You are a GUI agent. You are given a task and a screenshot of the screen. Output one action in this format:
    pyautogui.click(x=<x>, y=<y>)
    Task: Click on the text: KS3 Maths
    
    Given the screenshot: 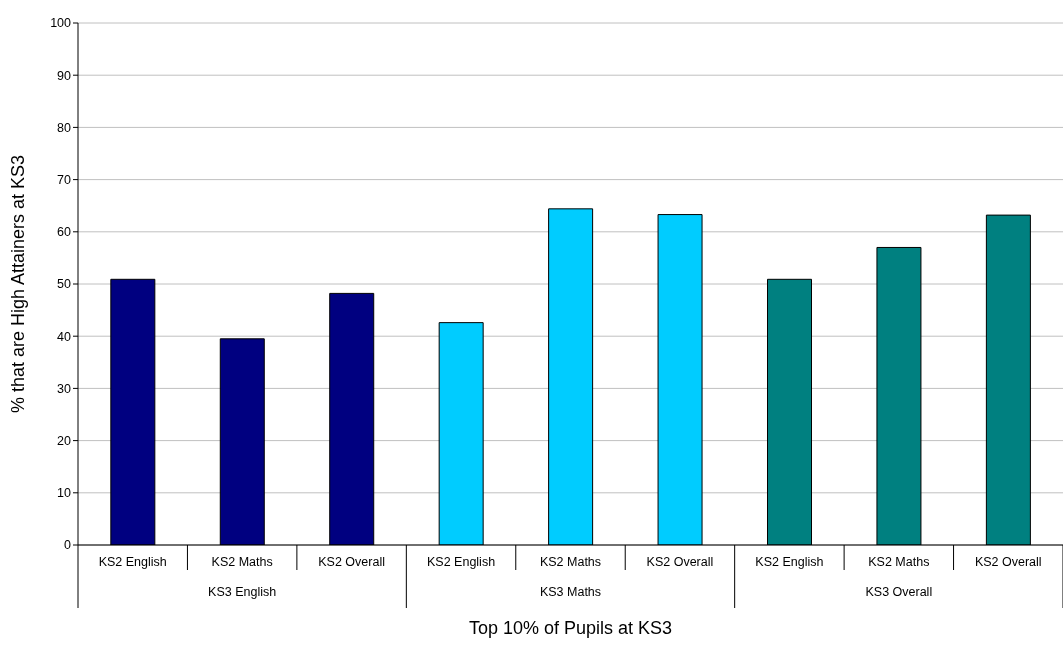 What is the action you would take?
    pyautogui.click(x=570, y=592)
    